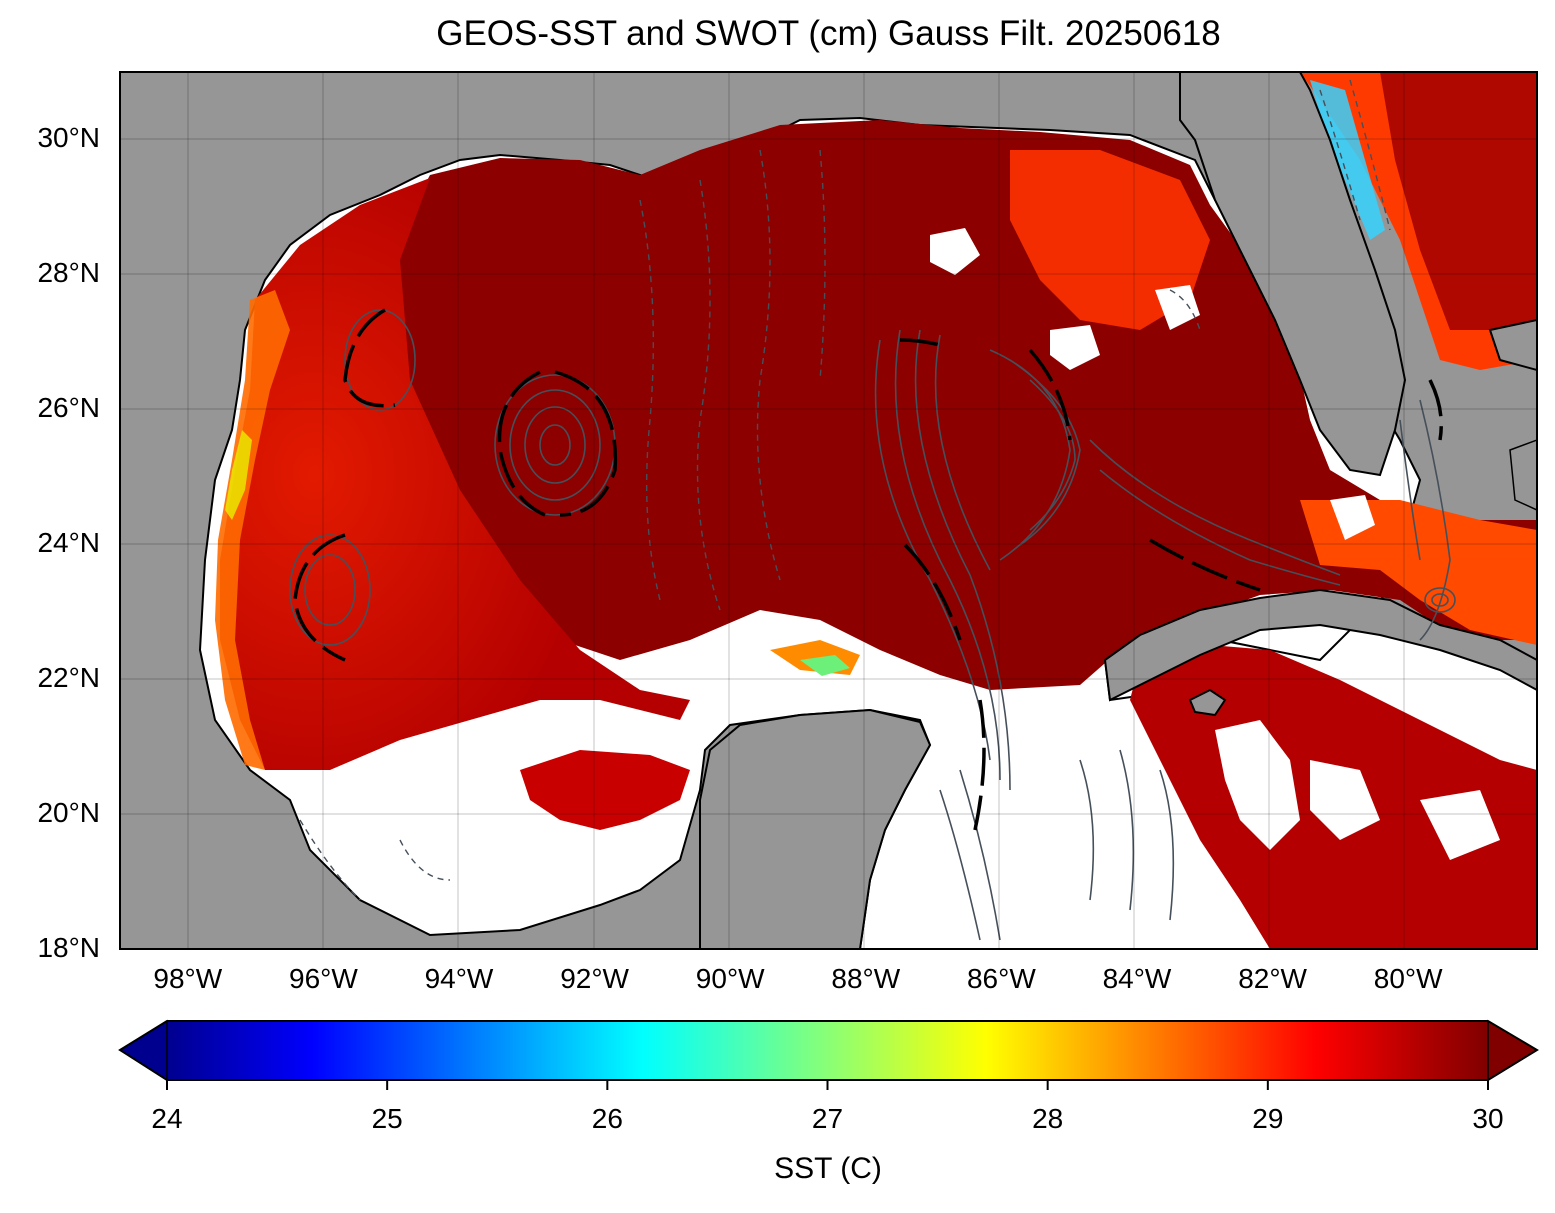  What do you see at coordinates (238, 475) in the screenshot?
I see `sst-coastal-yellow` at bounding box center [238, 475].